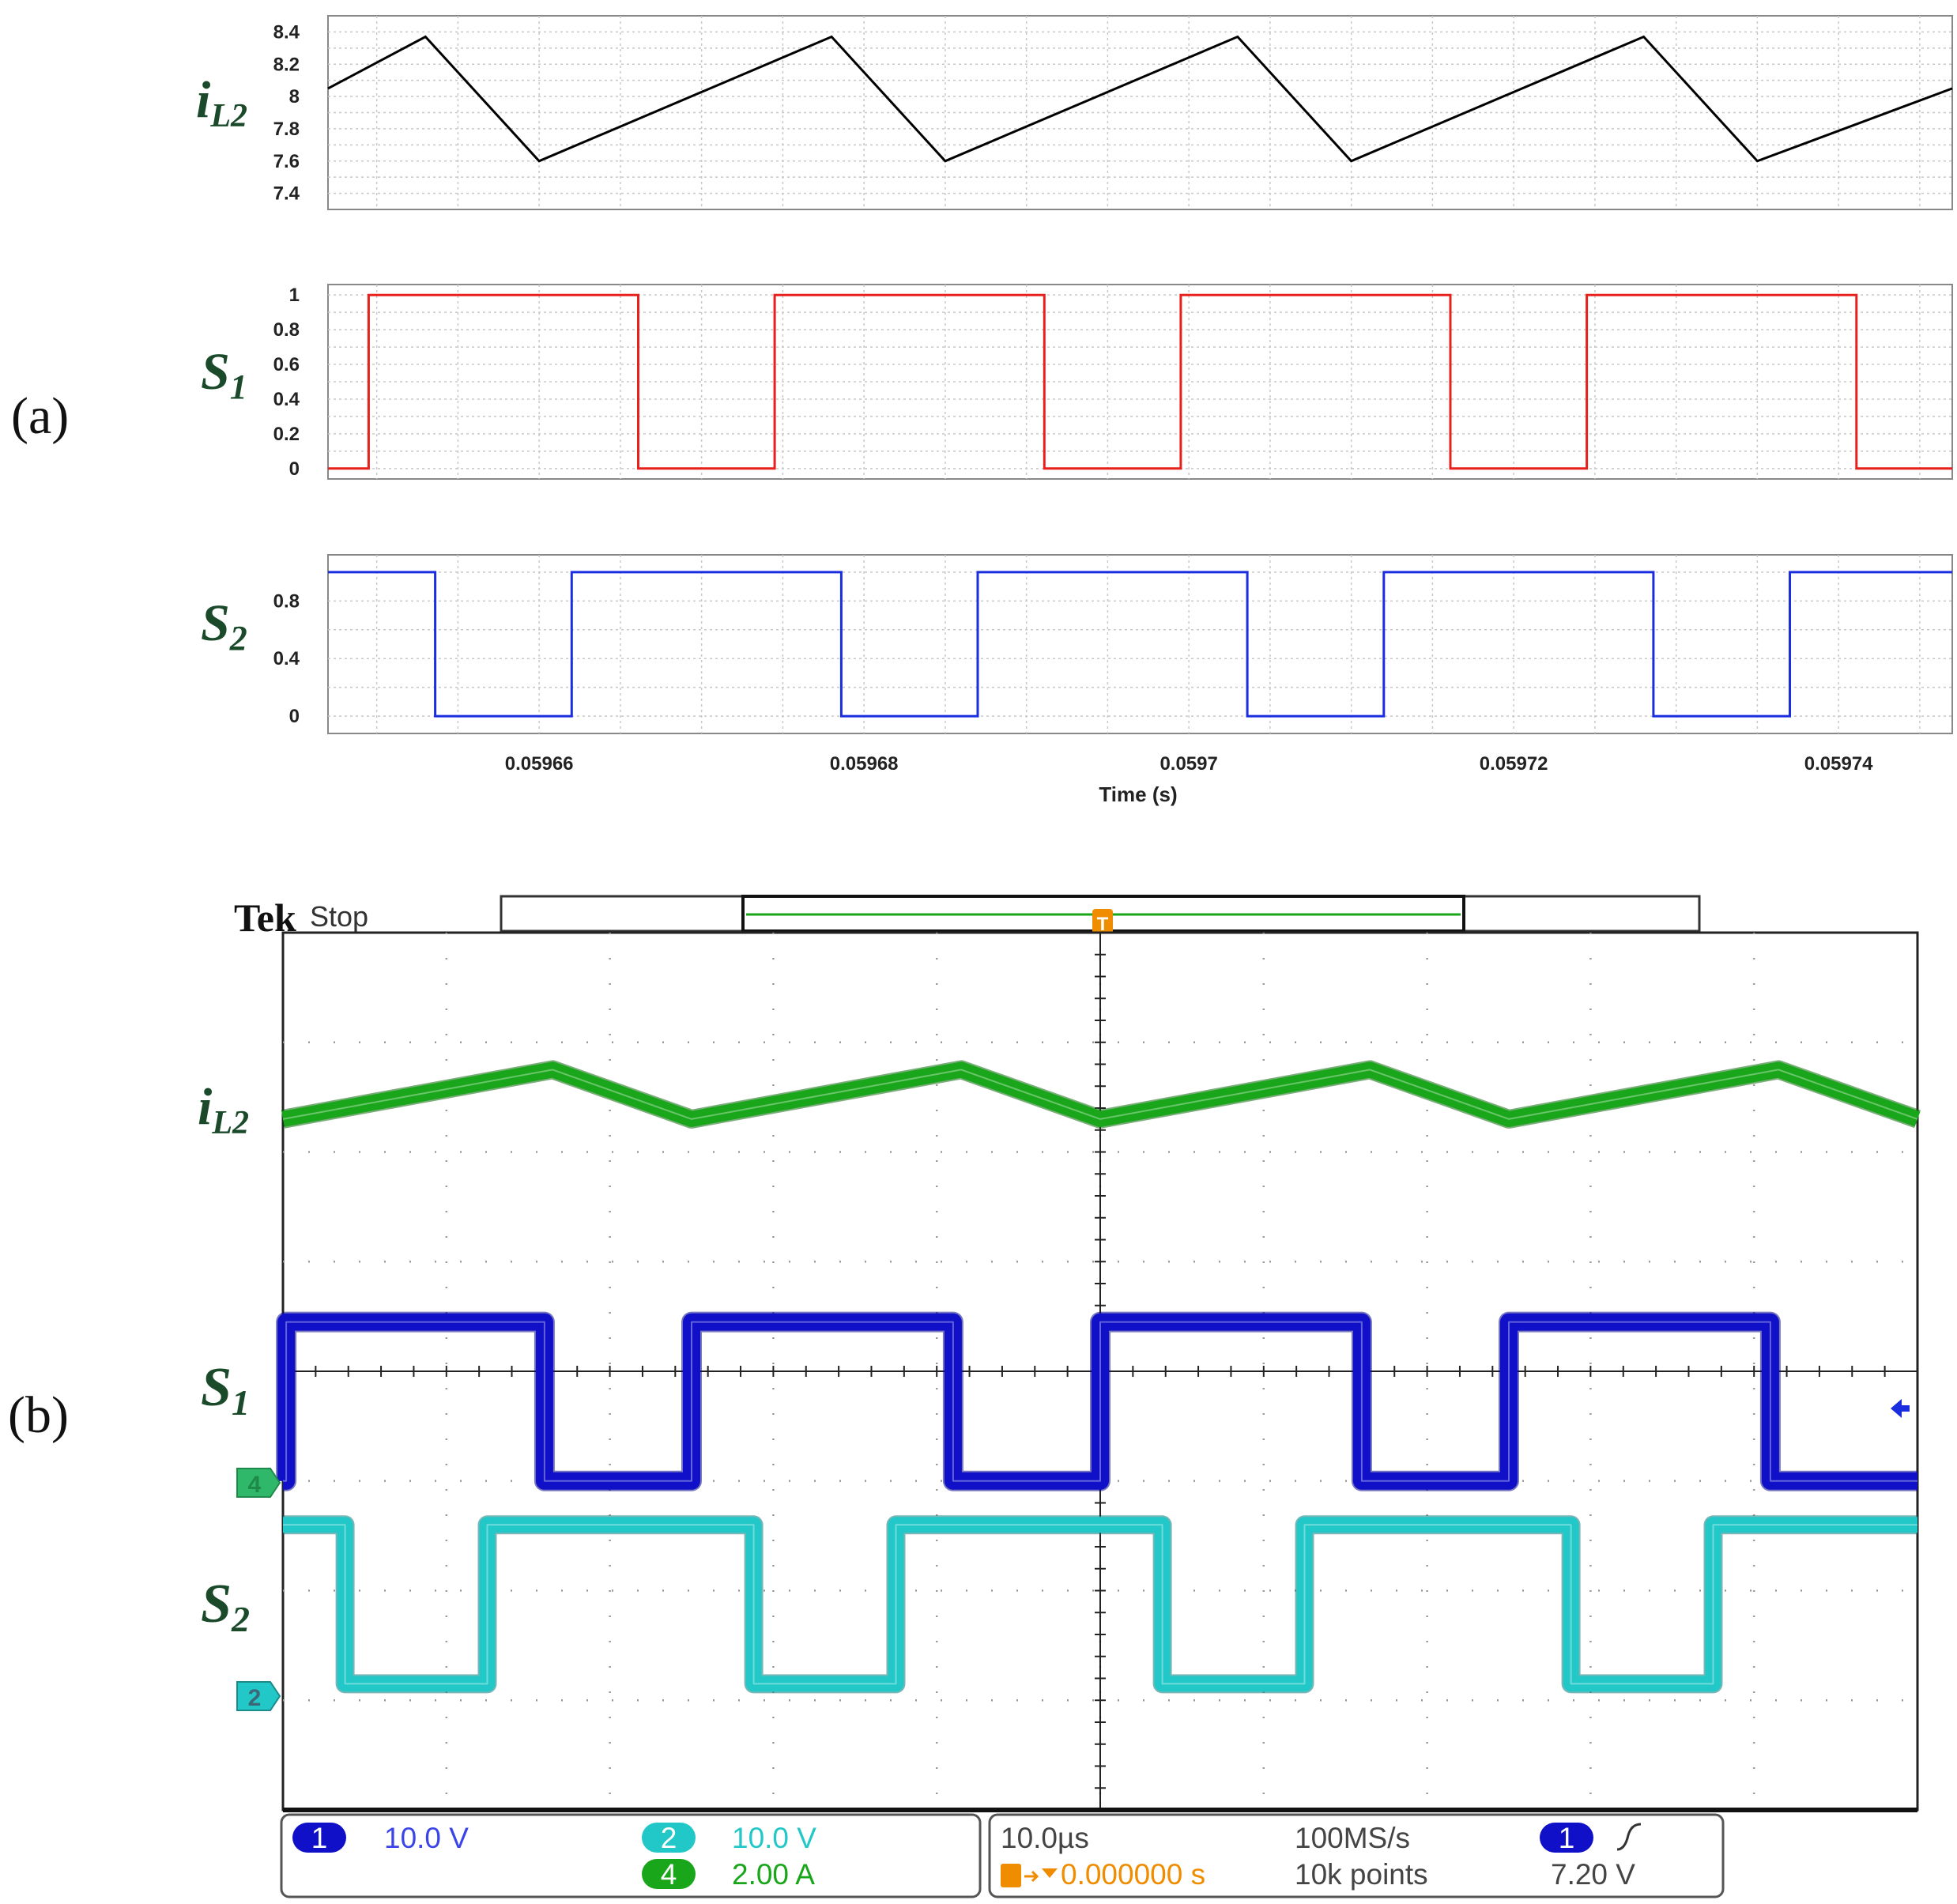  I want to click on ch2-scale: 10.0 V, so click(774, 1838).